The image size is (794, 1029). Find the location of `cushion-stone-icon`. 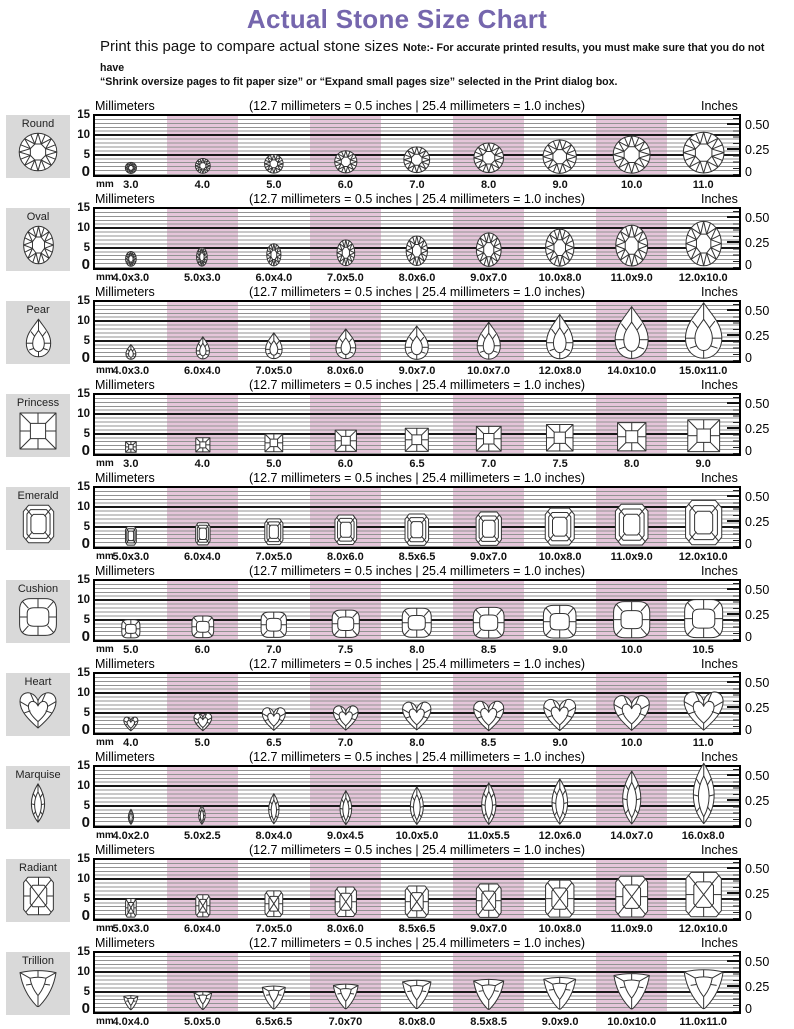

cushion-stone-icon is located at coordinates (38, 617).